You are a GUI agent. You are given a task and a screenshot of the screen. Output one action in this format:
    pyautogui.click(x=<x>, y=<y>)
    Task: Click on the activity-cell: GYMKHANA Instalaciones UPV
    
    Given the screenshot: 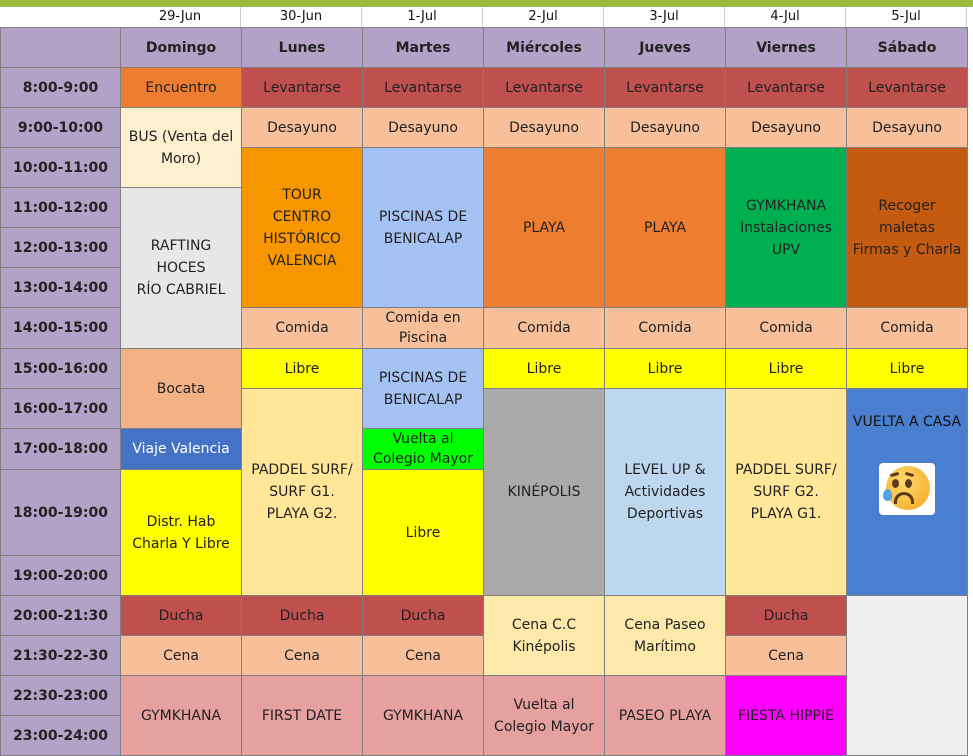 What is the action you would take?
    pyautogui.click(x=786, y=227)
    